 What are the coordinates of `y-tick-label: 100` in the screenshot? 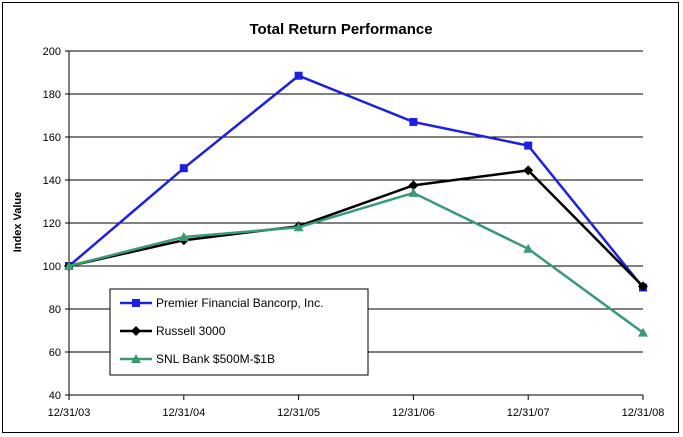 It's located at (52, 267).